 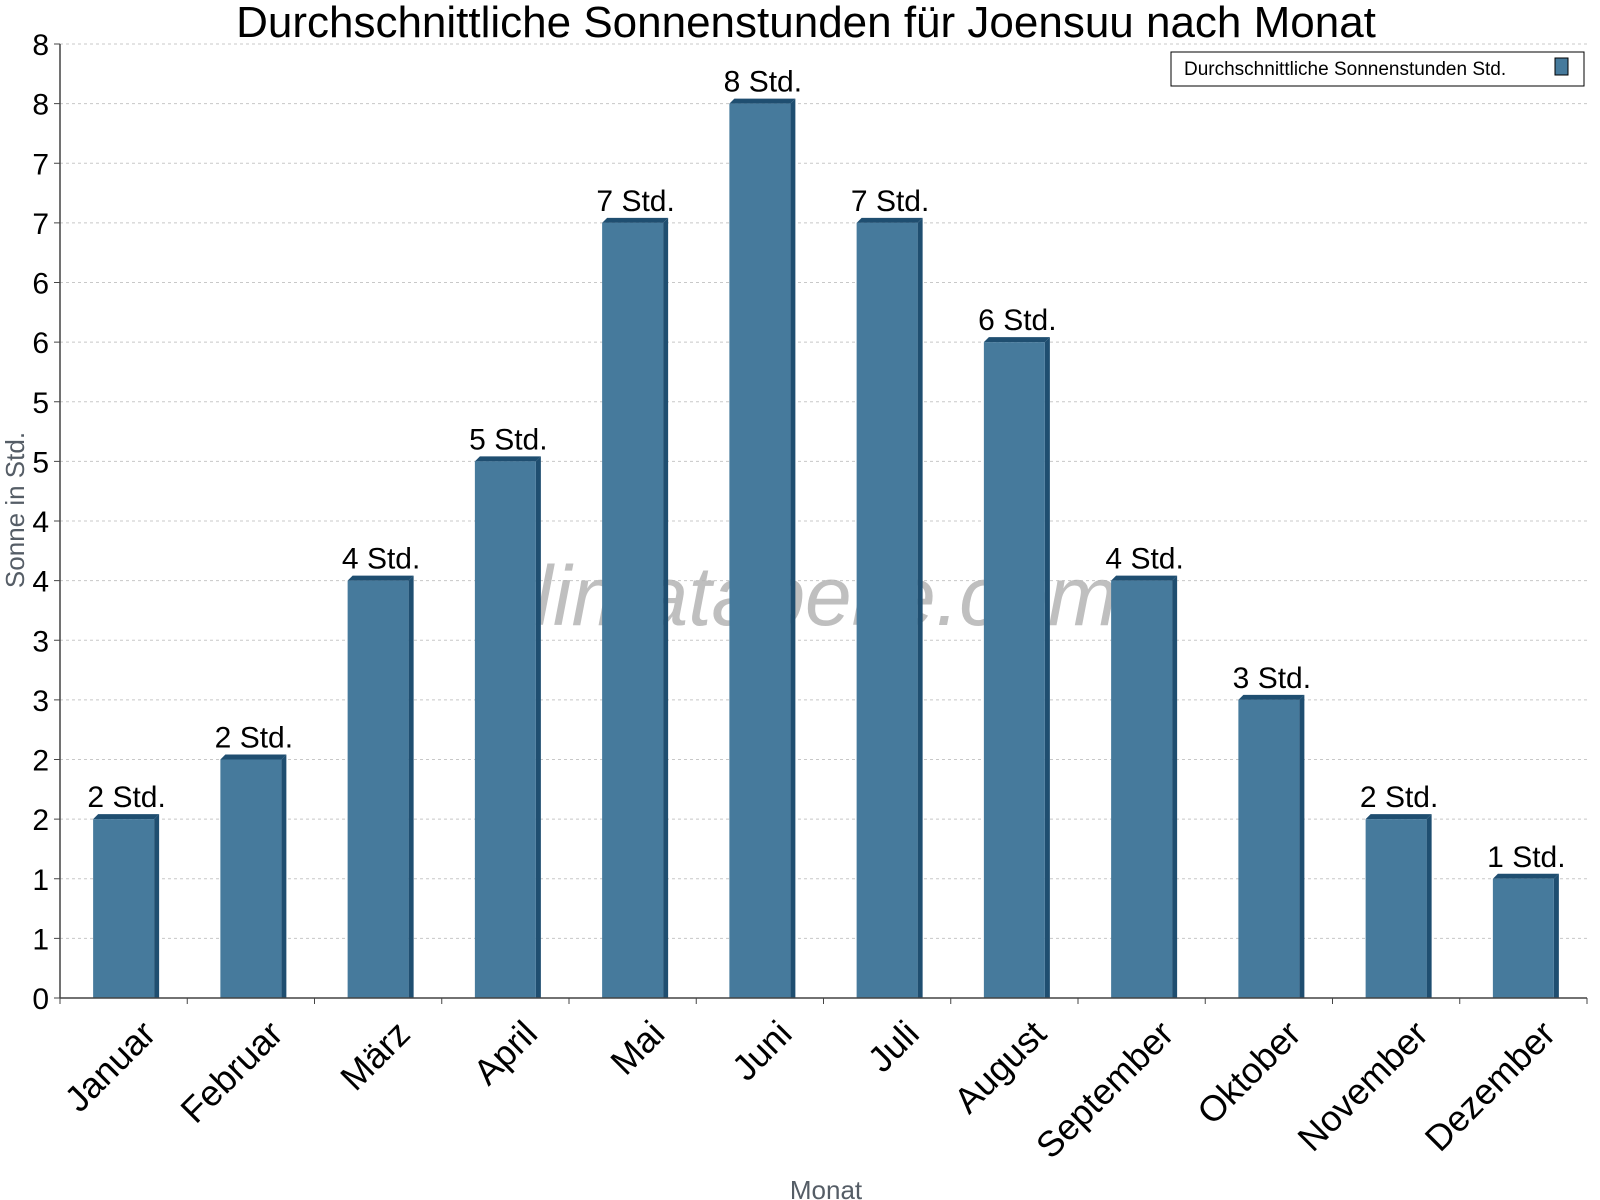 I want to click on x-axis-title: Monat, so click(x=826, y=1187).